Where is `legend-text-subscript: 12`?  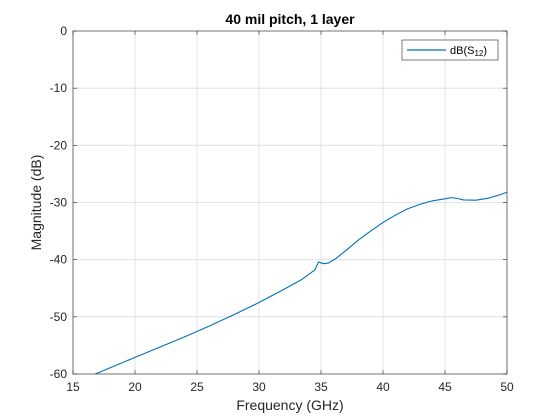
legend-text-subscript: 12 is located at coordinates (478, 53).